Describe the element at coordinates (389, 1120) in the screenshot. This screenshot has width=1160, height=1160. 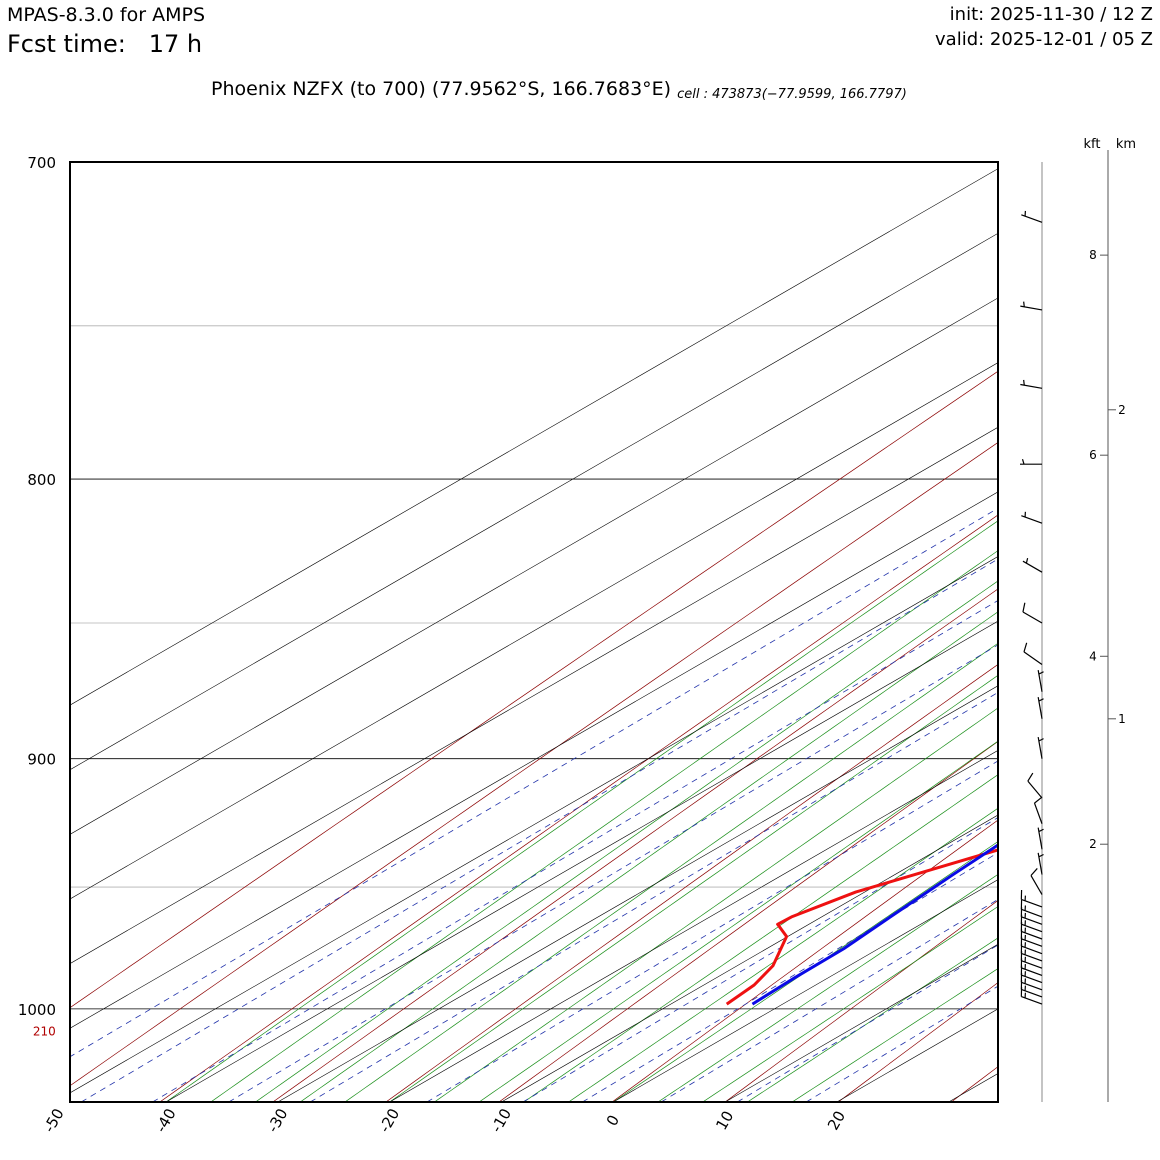
I see `temp-tick-label-bottom: -20` at that location.